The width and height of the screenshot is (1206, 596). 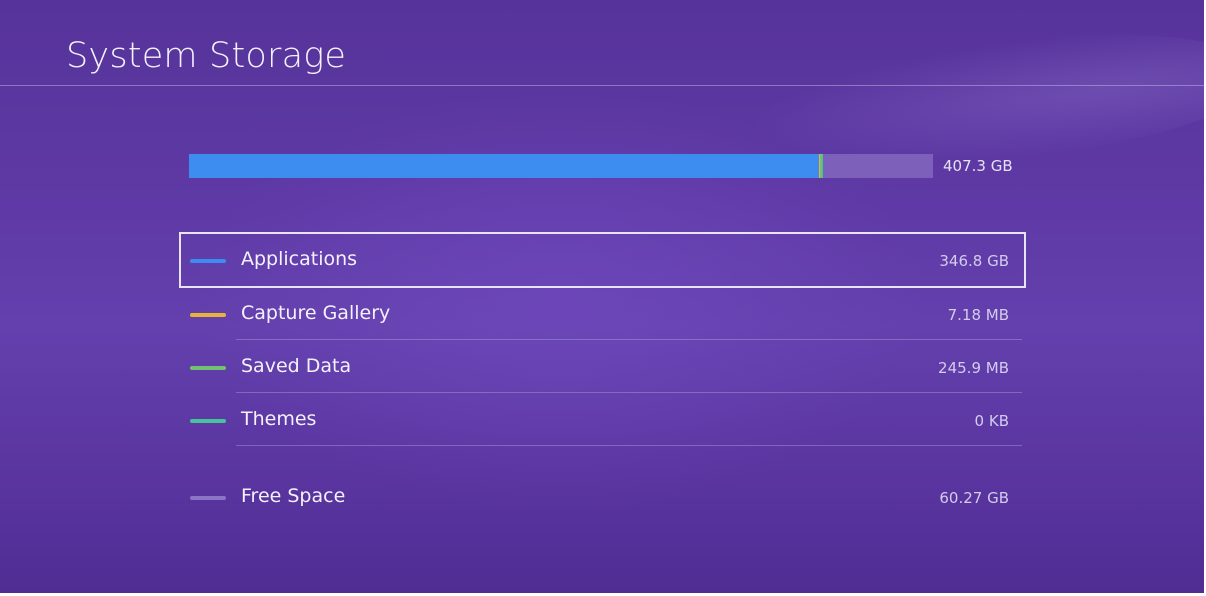 I want to click on category-row-capture-gallery: Capture Gallery 7.18 MB, so click(x=602, y=314).